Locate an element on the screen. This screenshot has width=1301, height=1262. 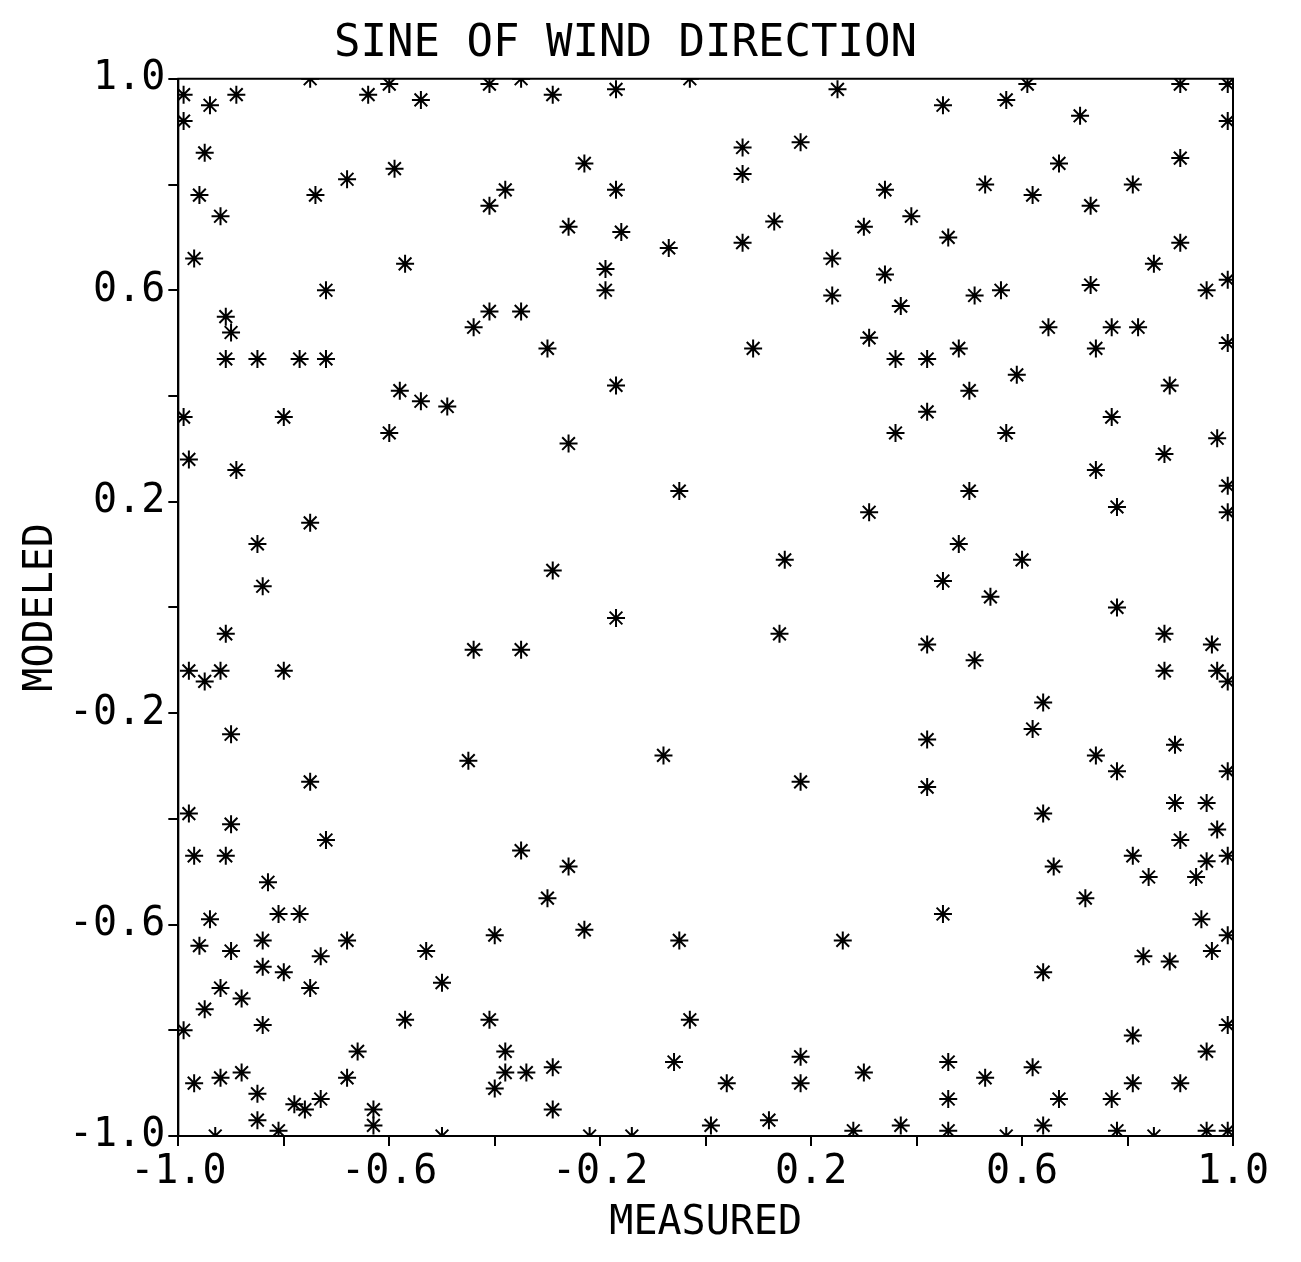
x-tick-label: 1.0 is located at coordinates (1233, 1169).